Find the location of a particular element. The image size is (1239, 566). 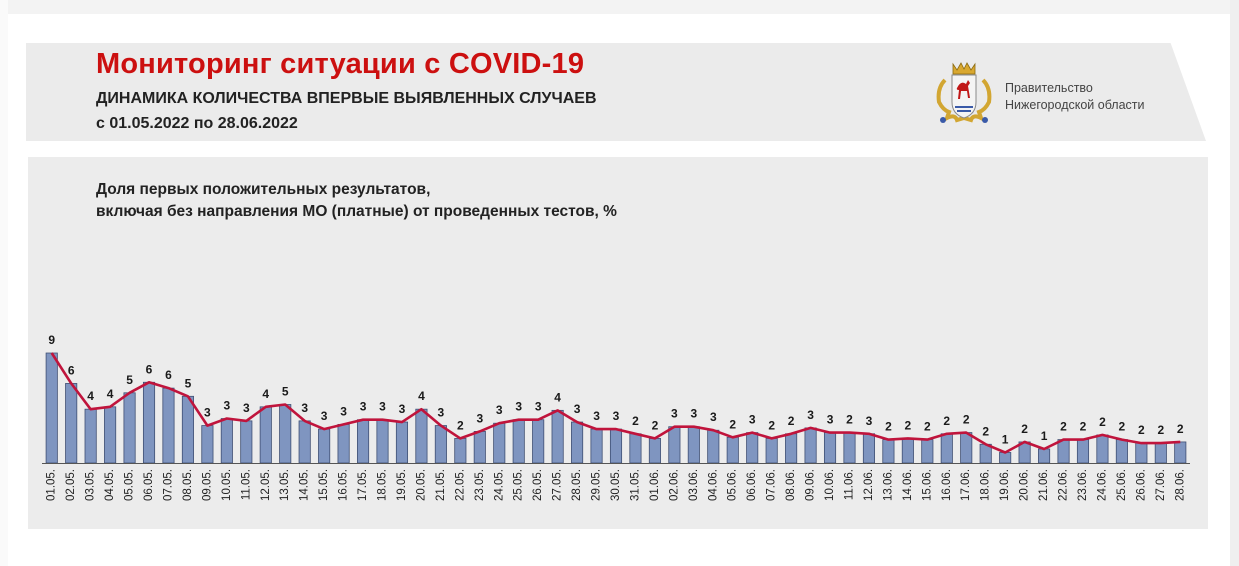

x-tick-21.06.: 21.06. is located at coordinates (1044, 485).